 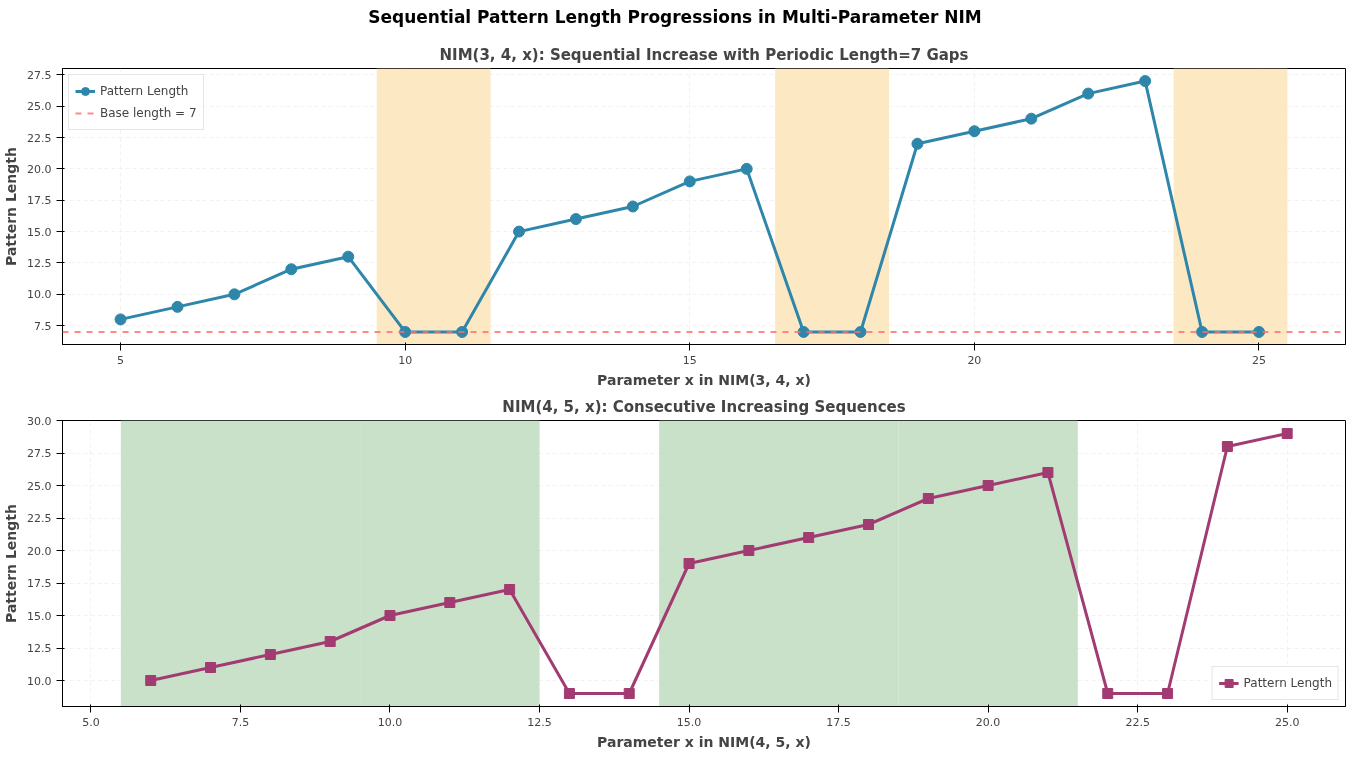 What do you see at coordinates (838, 722) in the screenshot?
I see `x-tick-label: 17.5` at bounding box center [838, 722].